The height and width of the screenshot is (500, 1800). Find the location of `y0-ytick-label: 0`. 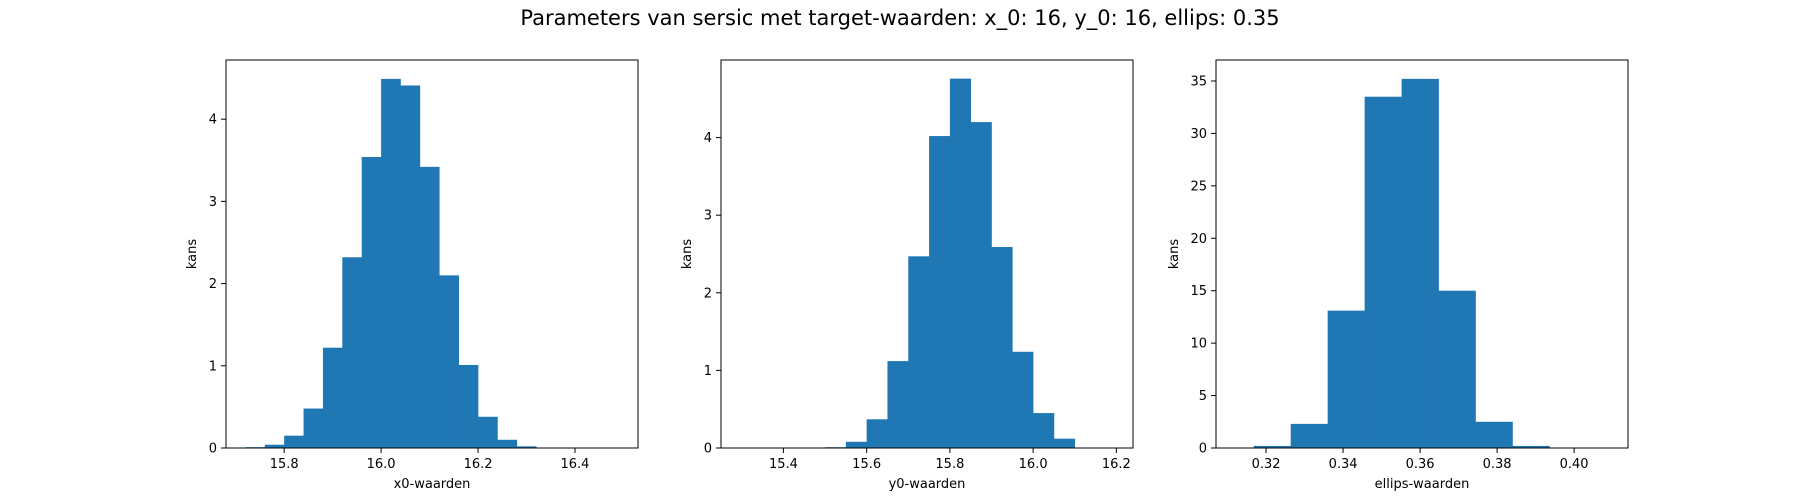

y0-ytick-label: 0 is located at coordinates (708, 449).